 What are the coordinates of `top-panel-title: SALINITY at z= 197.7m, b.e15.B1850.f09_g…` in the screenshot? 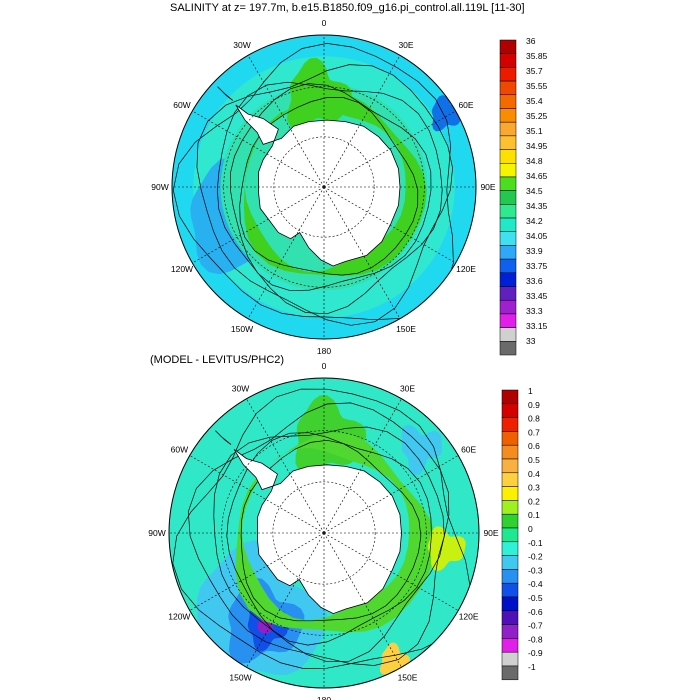 It's located at (347, 8).